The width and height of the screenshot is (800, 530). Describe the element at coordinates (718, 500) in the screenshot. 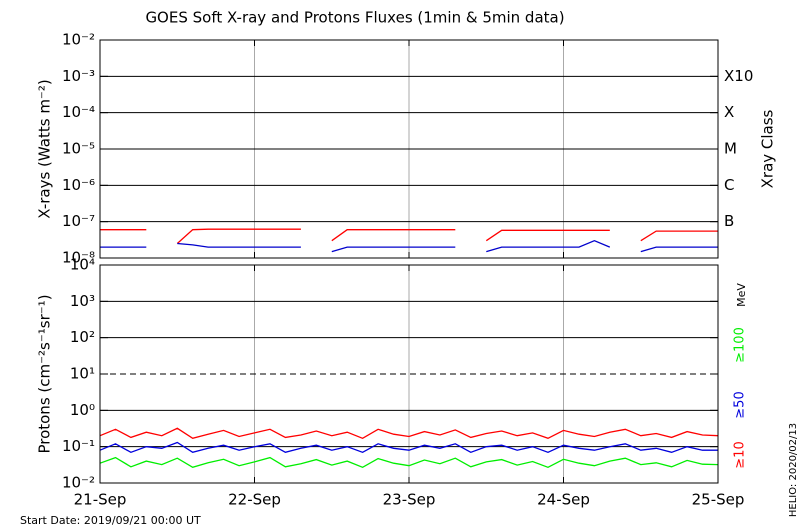

I see `x-tick-label: 25-Sep` at that location.